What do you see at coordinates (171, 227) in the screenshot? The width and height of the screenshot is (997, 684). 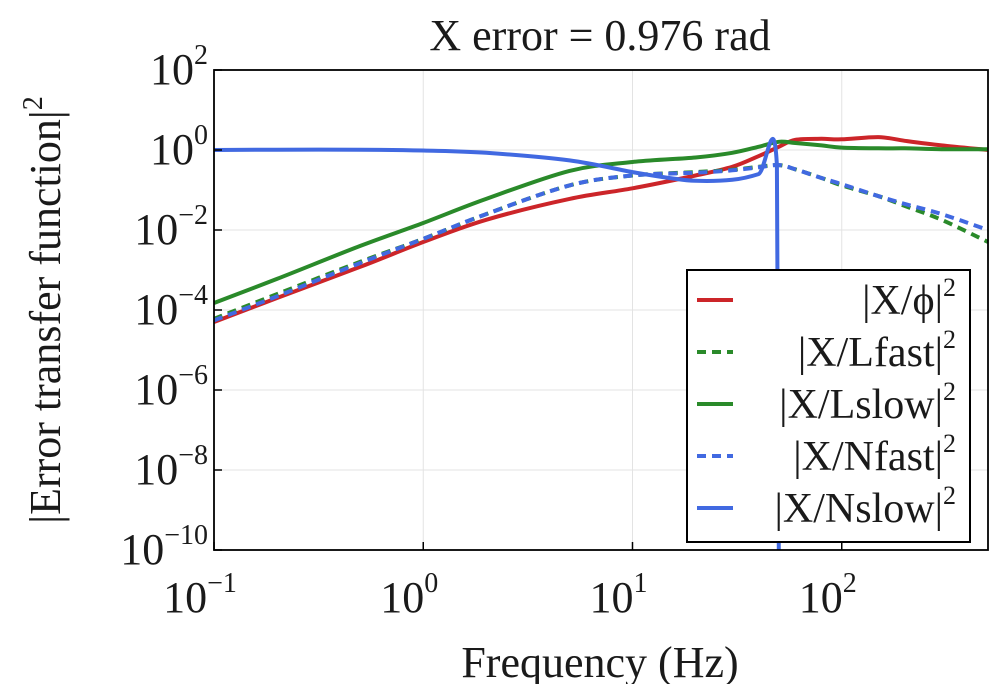 I see `y-tick-label: 10⁻²` at bounding box center [171, 227].